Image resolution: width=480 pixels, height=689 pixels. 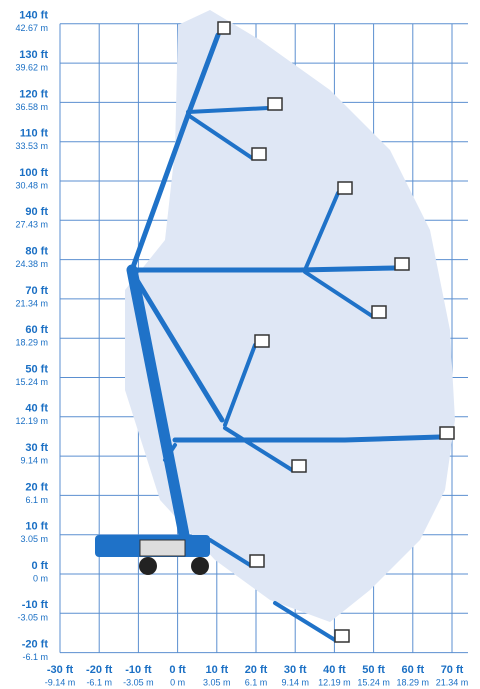 What do you see at coordinates (36, 212) in the screenshot?
I see `y-label-ft: 90 ft` at bounding box center [36, 212].